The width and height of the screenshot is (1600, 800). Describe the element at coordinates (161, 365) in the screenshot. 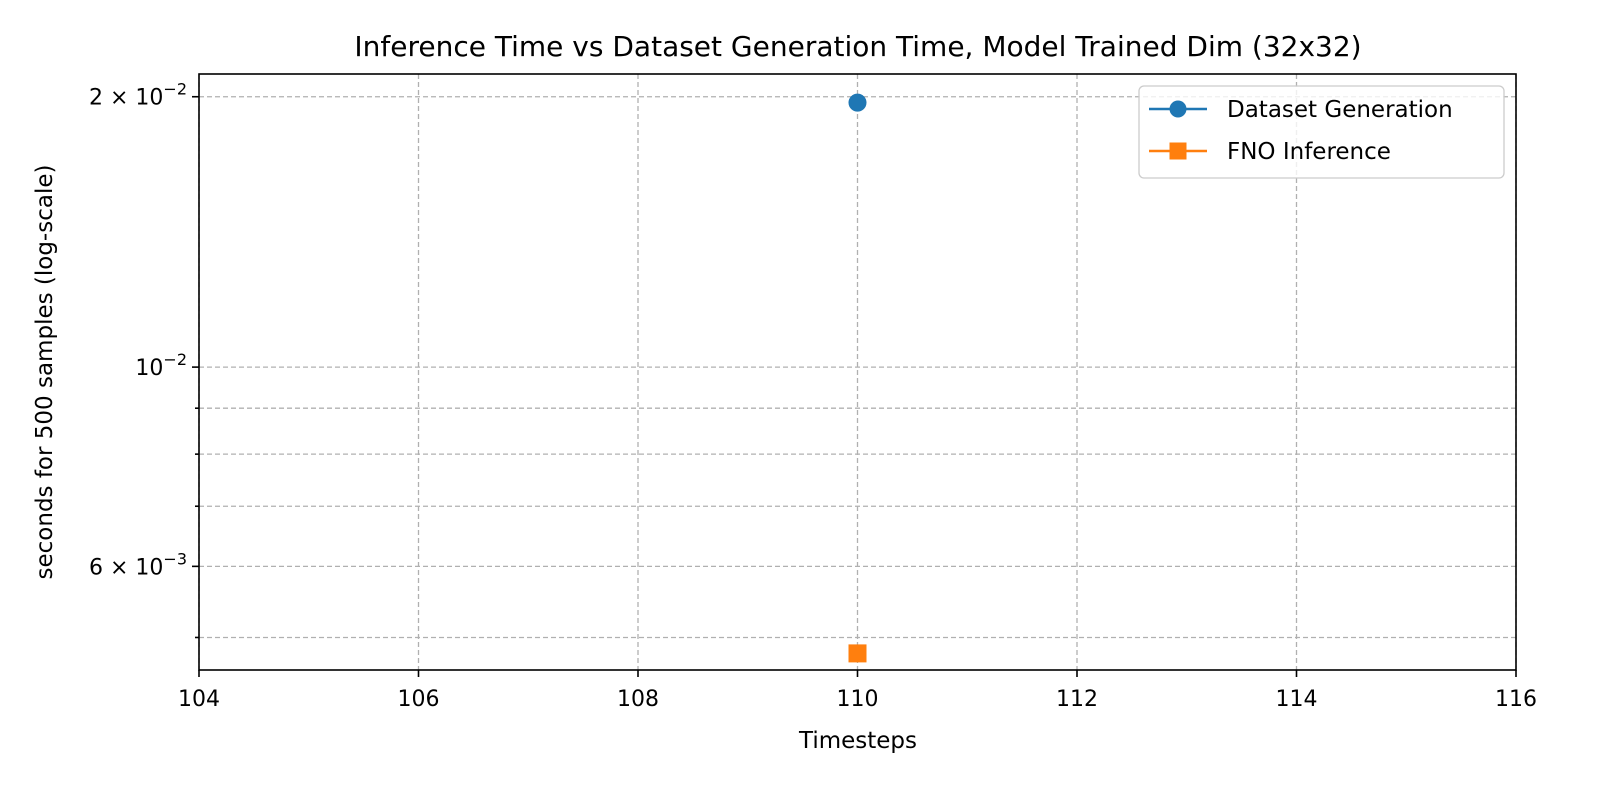

I see `y-tick-label: 10−2` at that location.